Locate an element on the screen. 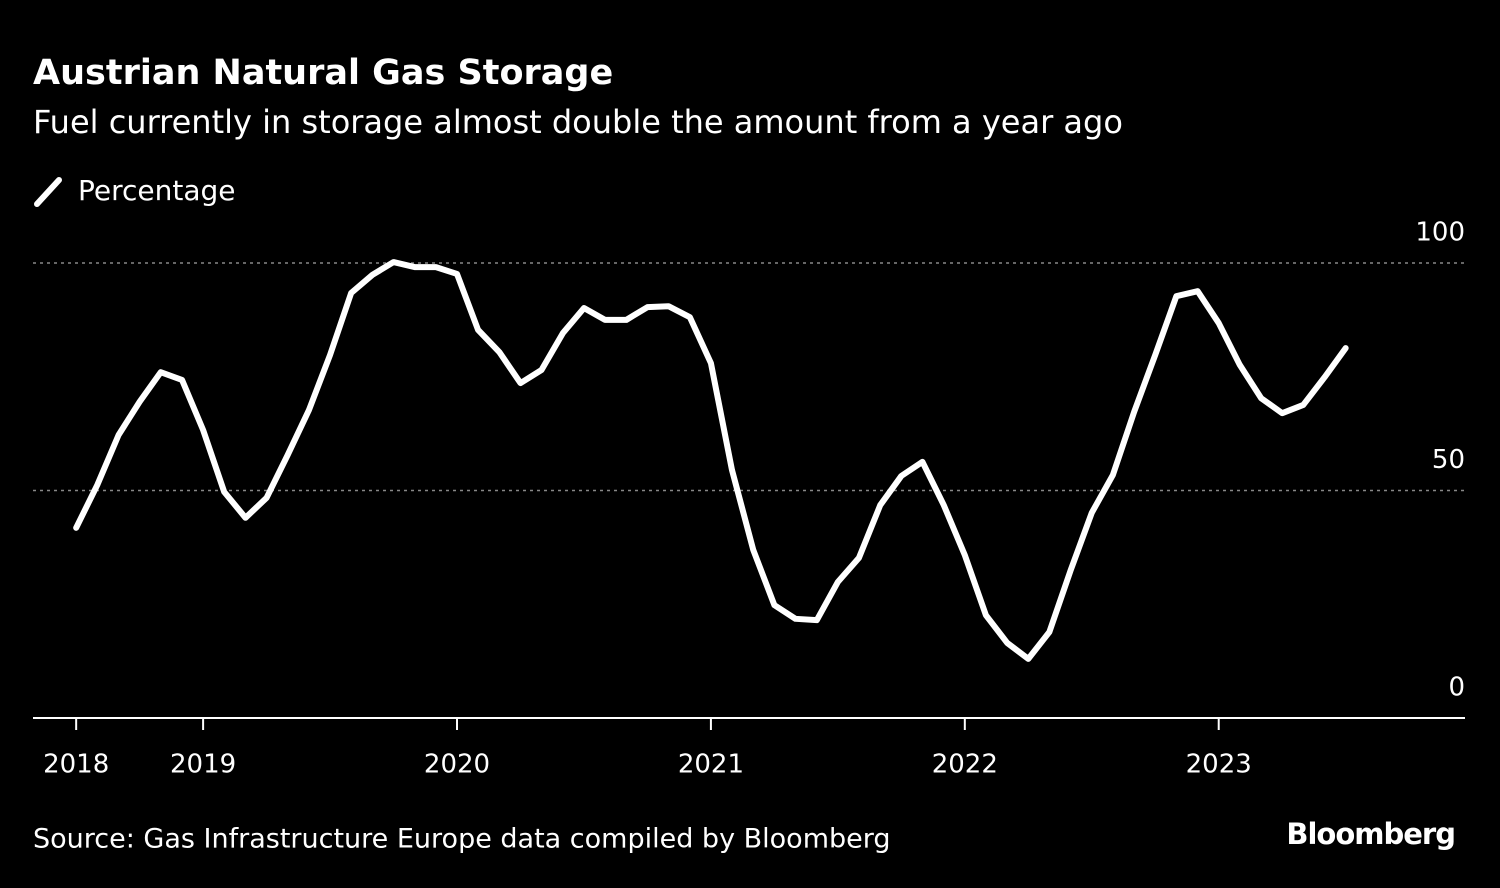 The height and width of the screenshot is (888, 1500). legend-icon is located at coordinates (48, 192).